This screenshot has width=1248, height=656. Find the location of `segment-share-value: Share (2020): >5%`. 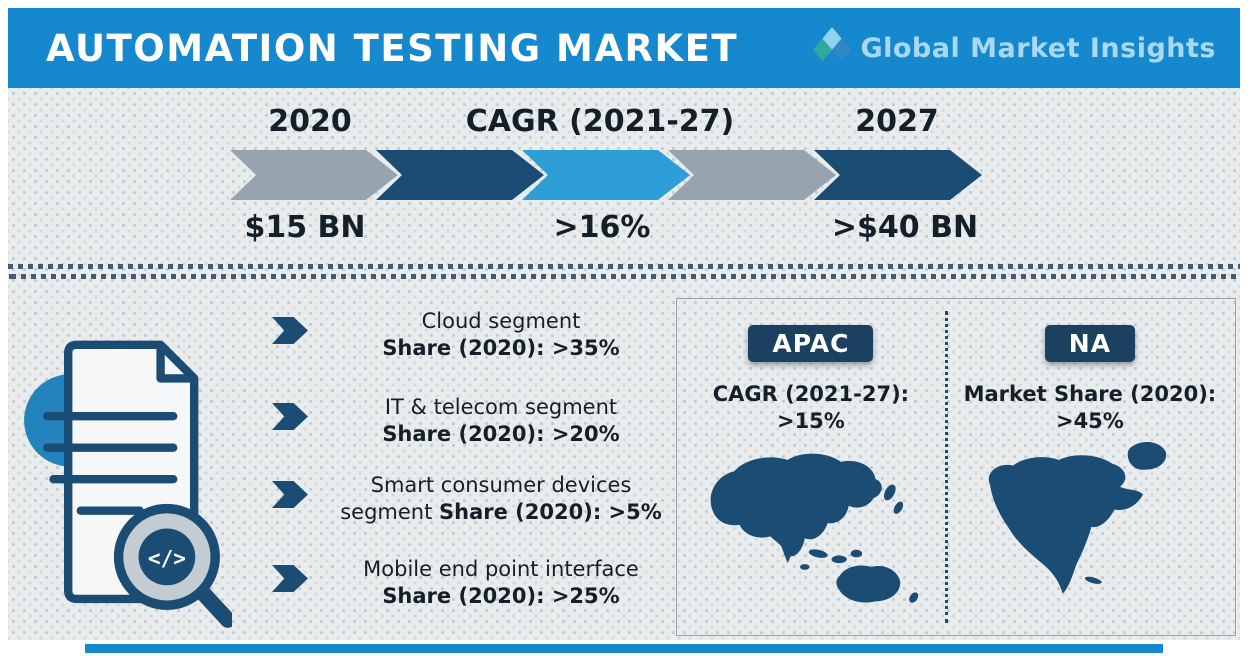

segment-share-value: Share (2020): >5% is located at coordinates (550, 511).